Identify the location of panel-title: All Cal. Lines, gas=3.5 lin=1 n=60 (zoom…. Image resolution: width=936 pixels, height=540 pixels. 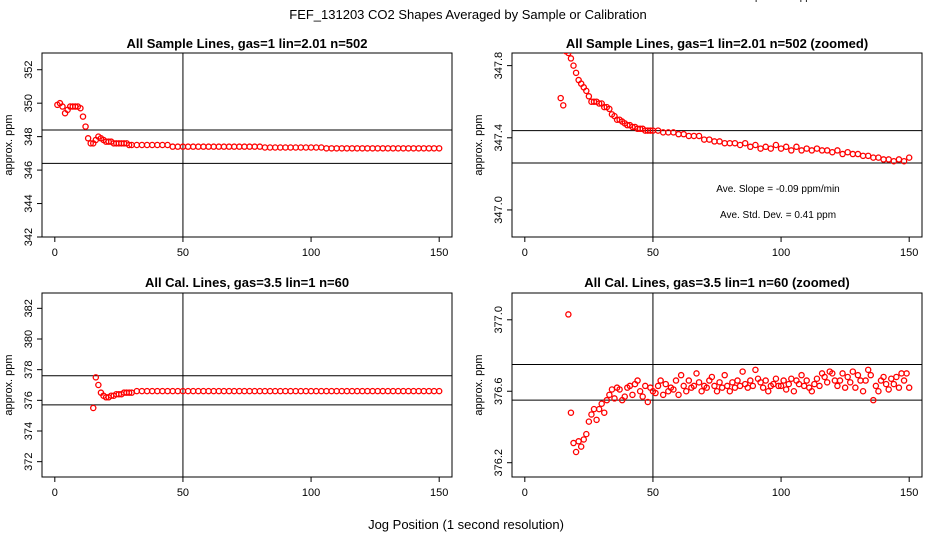
(717, 282).